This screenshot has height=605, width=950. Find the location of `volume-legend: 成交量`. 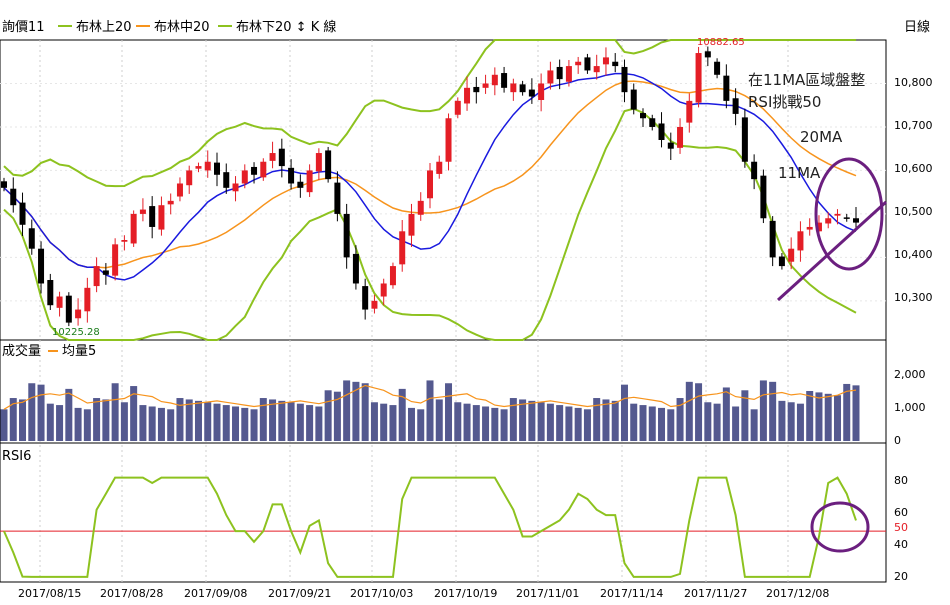

volume-legend: 成交量 is located at coordinates (21, 351).